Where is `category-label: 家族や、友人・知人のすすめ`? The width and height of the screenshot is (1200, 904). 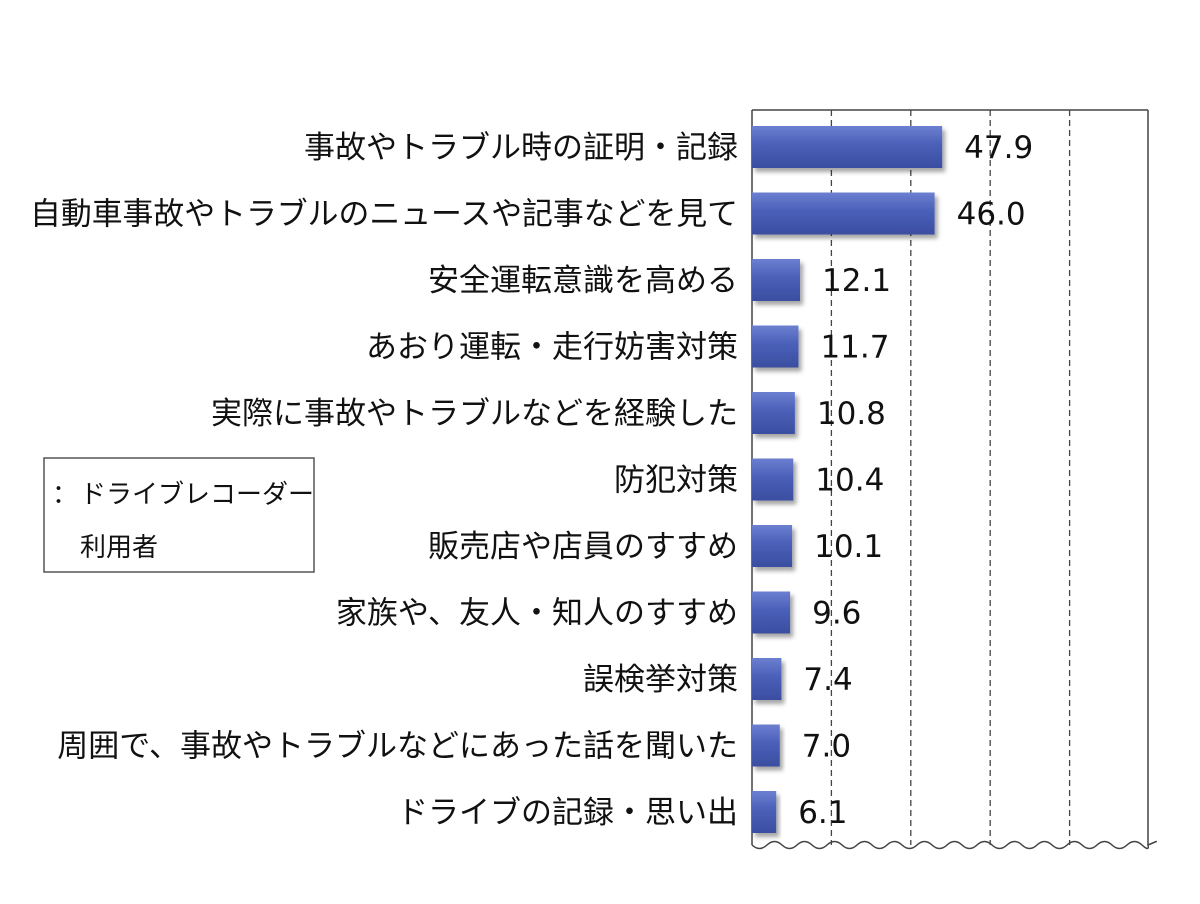
category-label: 家族や、友人・知人のすすめ is located at coordinates (537, 614).